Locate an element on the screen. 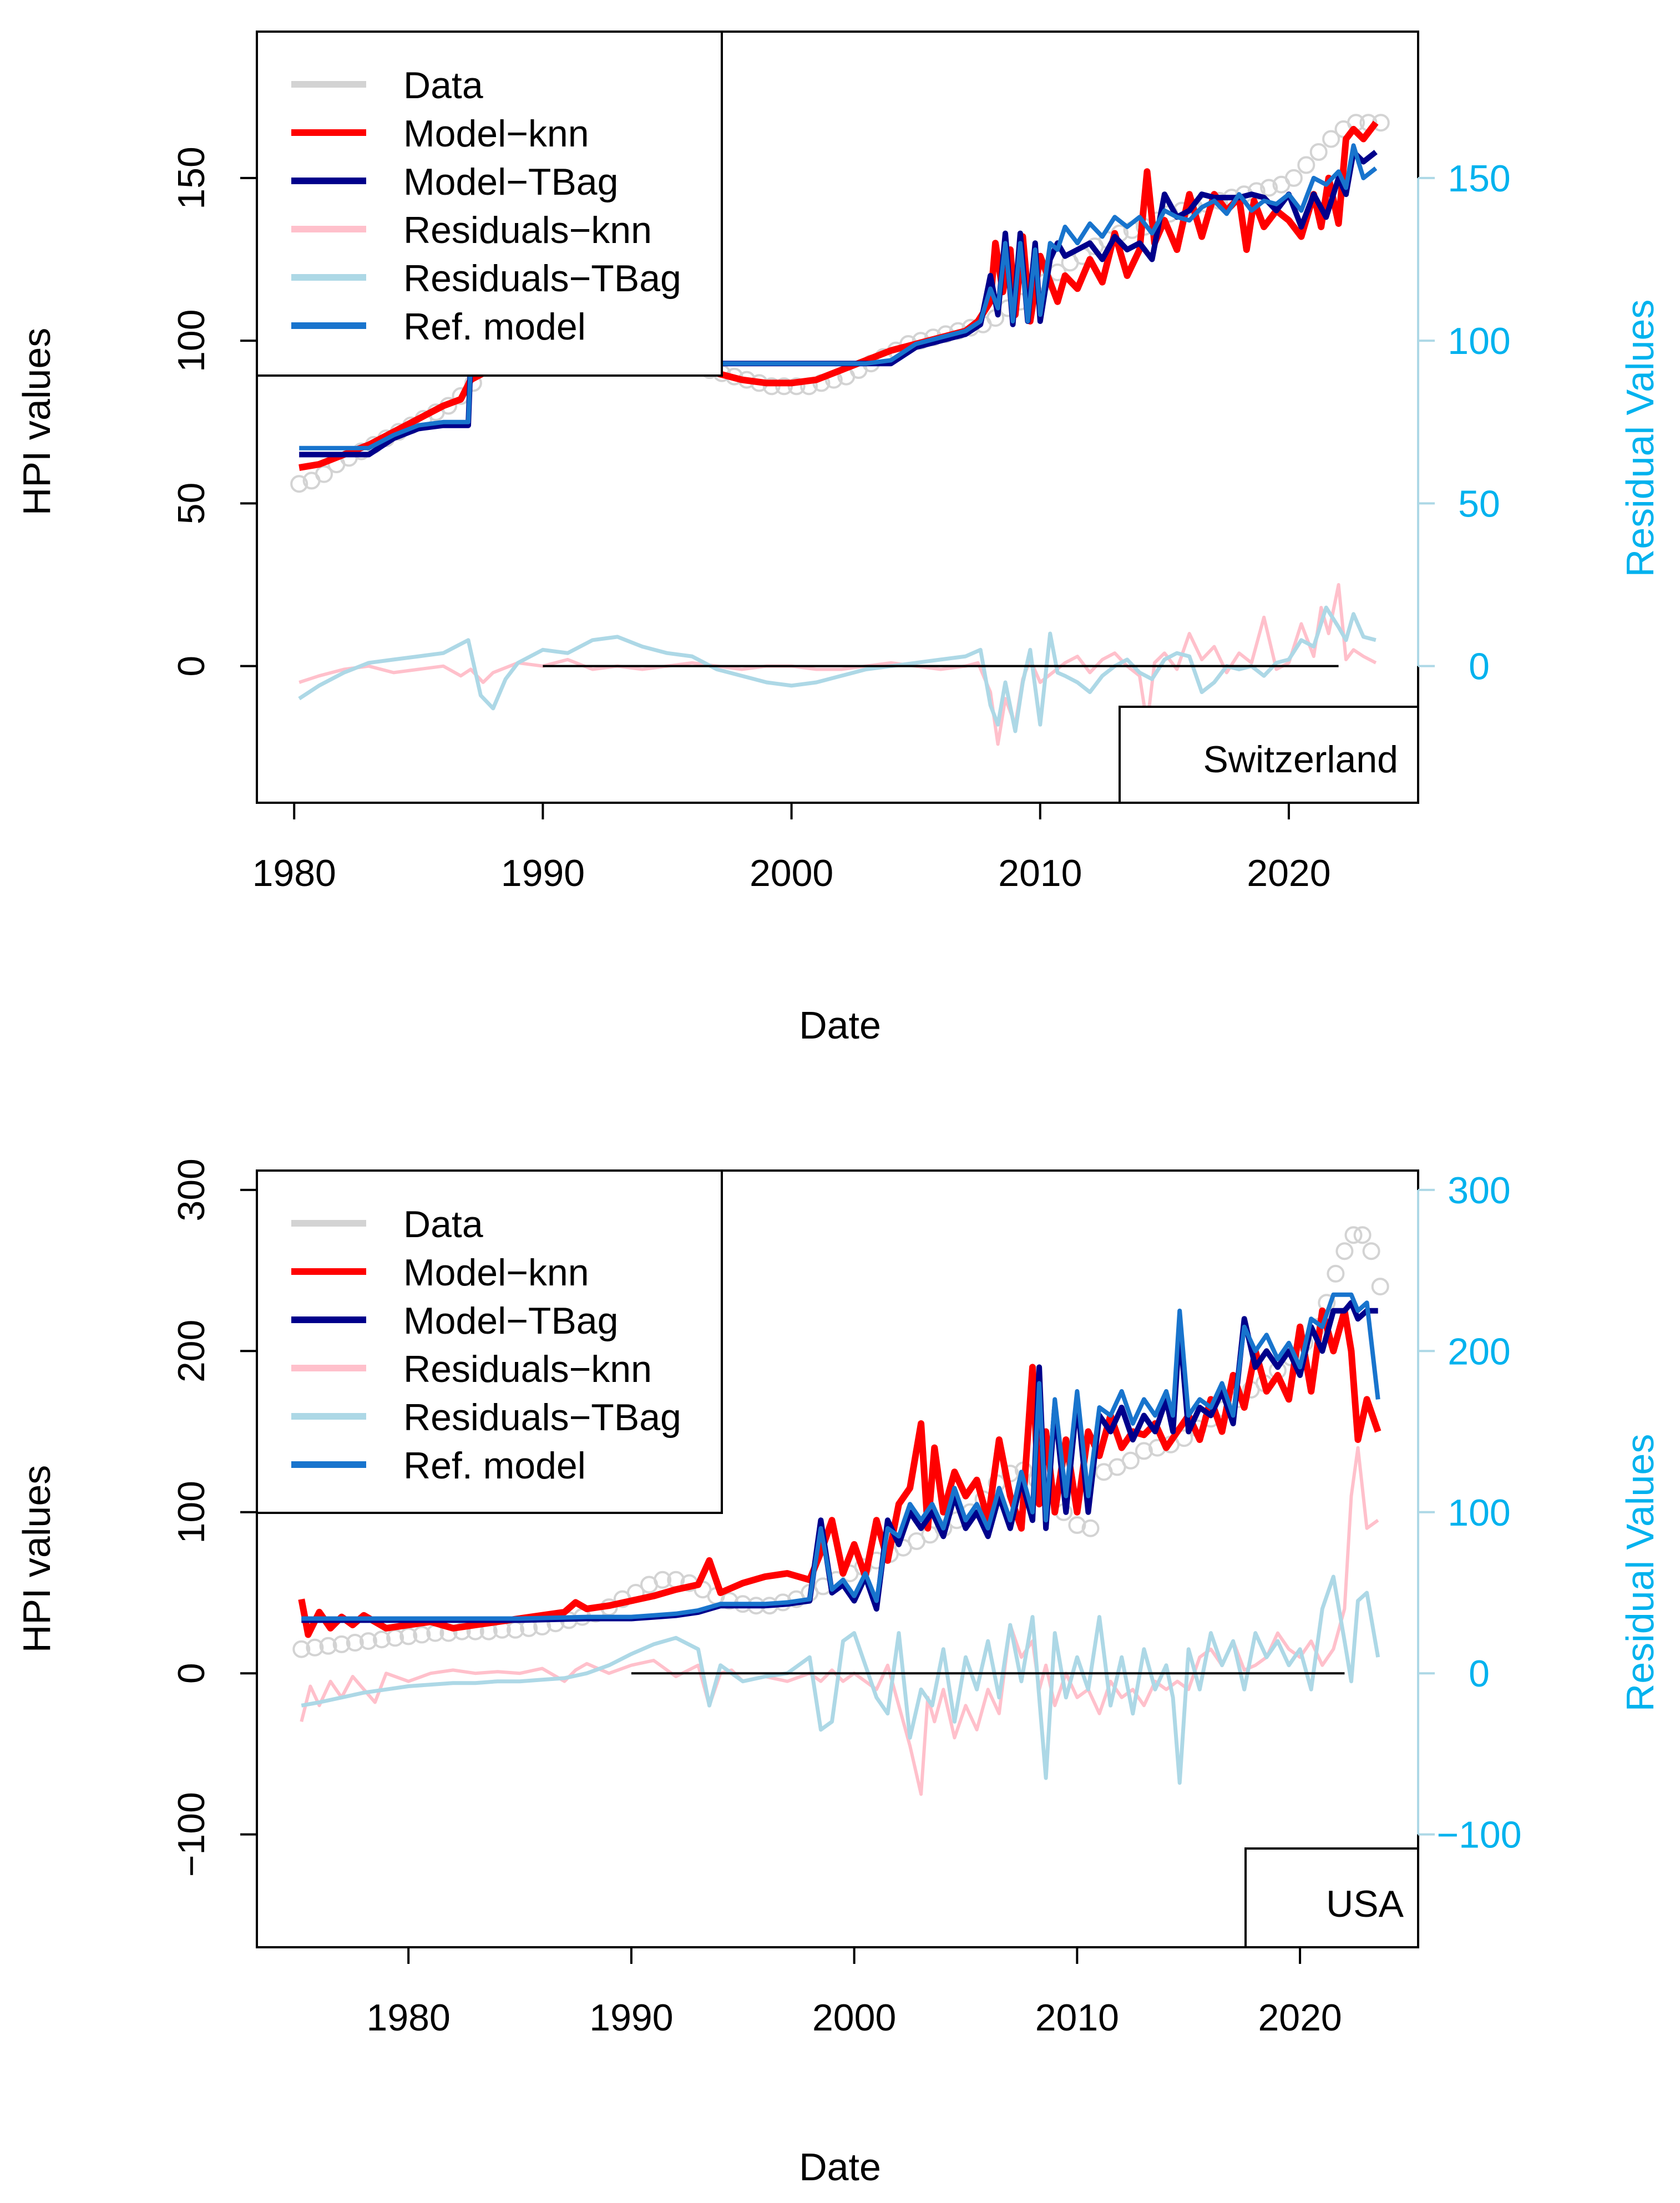 The height and width of the screenshot is (2203, 1680). y-tick-label: 300 is located at coordinates (191, 1189).